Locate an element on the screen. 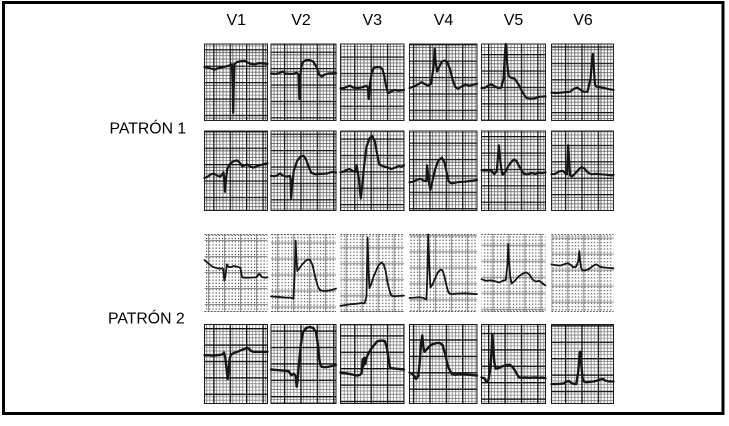  svg-text: PATRÓN 1 is located at coordinates (148, 127).